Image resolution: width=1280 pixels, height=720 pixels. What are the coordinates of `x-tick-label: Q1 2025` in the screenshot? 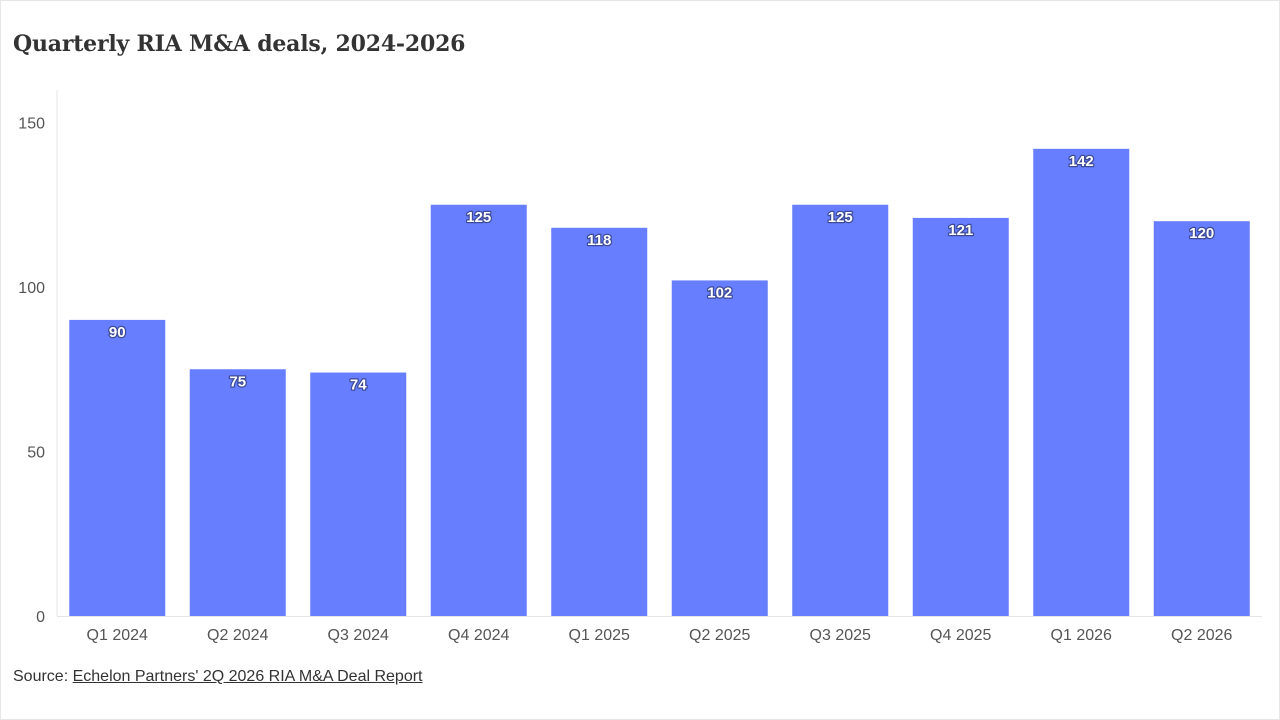 It's located at (599, 635).